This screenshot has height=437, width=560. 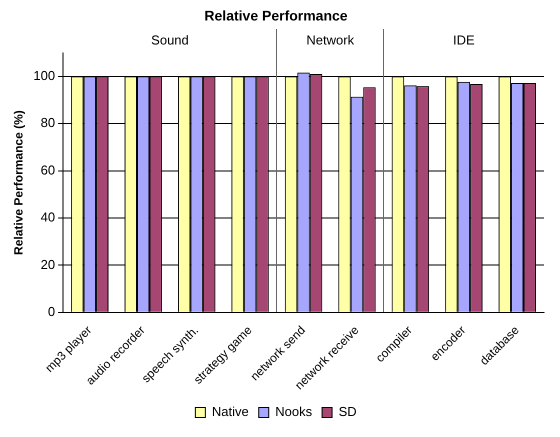 I want to click on y-tick-label: 40, so click(x=48, y=217).